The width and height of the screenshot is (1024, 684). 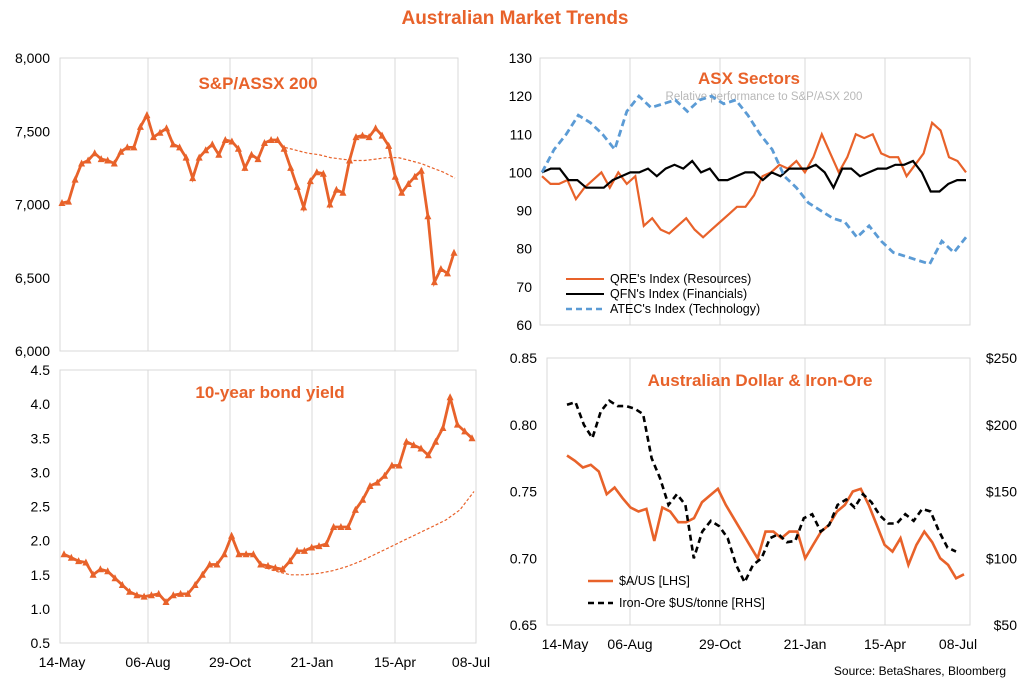 I want to click on bond-xtick-label: 08-Jul, so click(x=471, y=662).